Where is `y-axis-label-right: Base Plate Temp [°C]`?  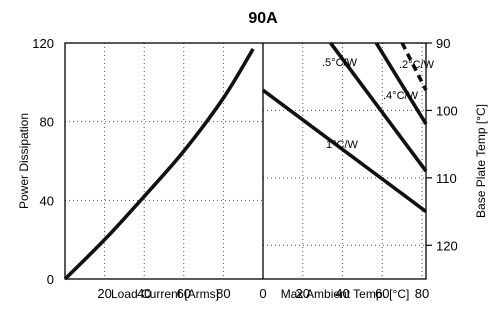
y-axis-label-right: Base Plate Temp [°C] is located at coordinates (481, 161).